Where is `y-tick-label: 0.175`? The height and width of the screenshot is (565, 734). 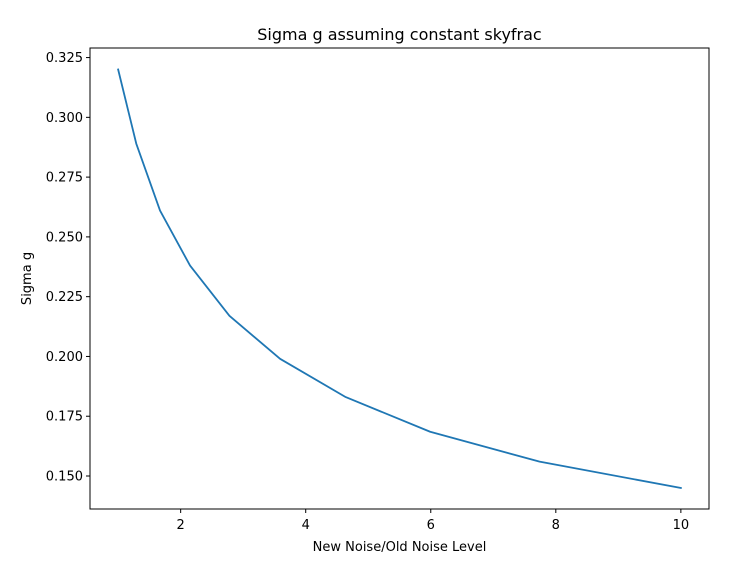 y-tick-label: 0.175 is located at coordinates (64, 417).